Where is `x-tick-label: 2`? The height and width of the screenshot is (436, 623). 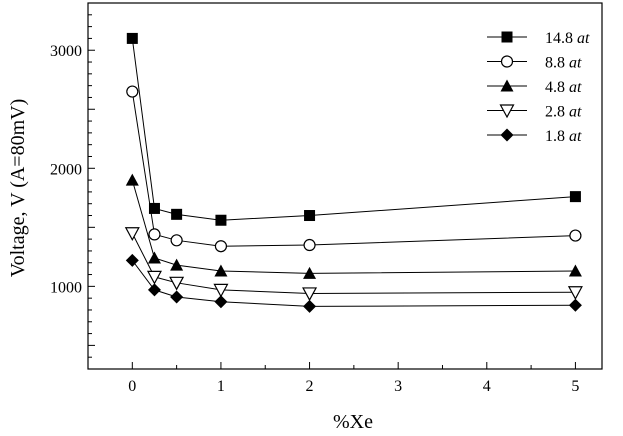 x-tick-label: 2 is located at coordinates (310, 386).